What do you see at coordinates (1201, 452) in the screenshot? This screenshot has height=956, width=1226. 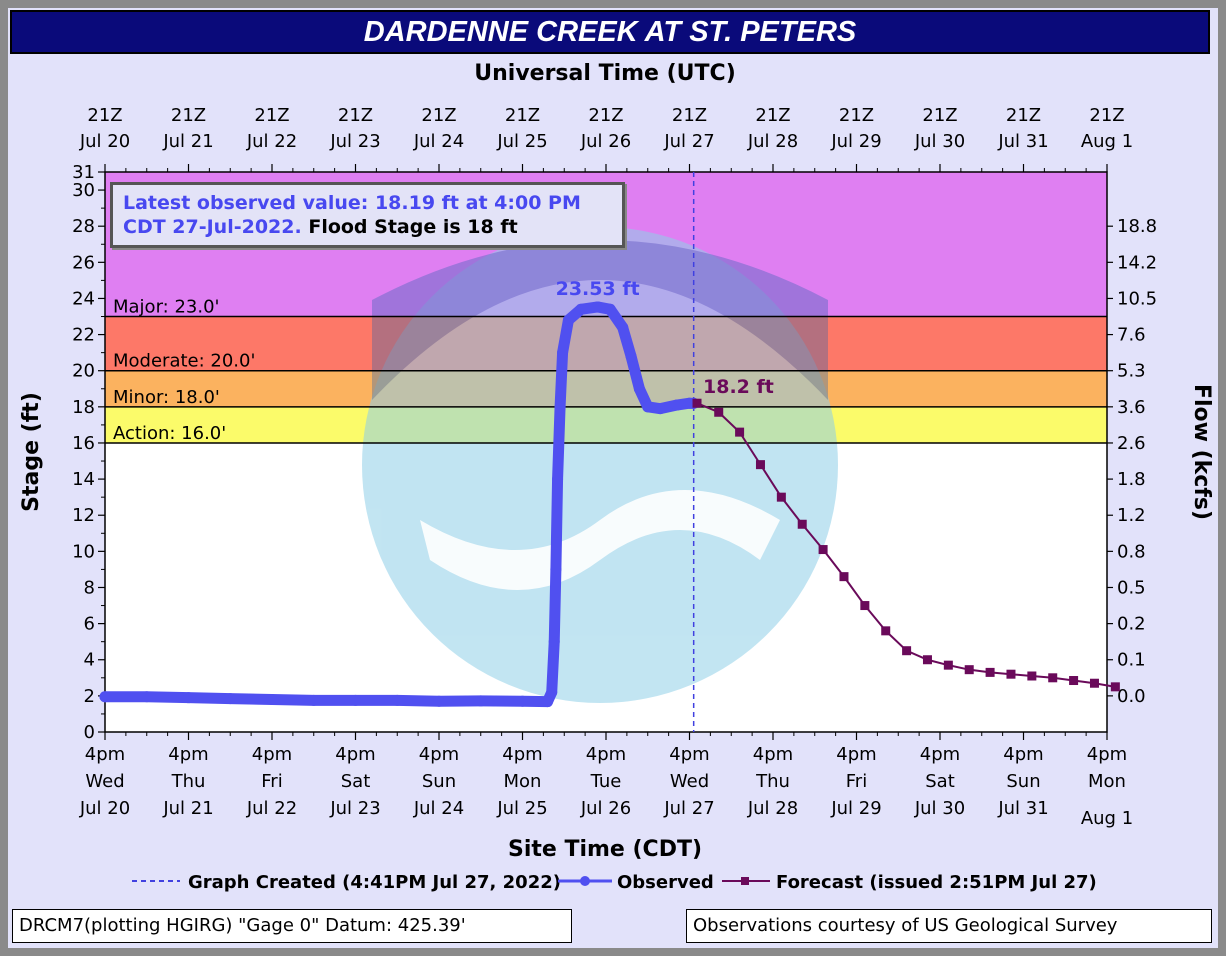 I see `right-axis-title: Flow (kcfs)` at bounding box center [1201, 452].